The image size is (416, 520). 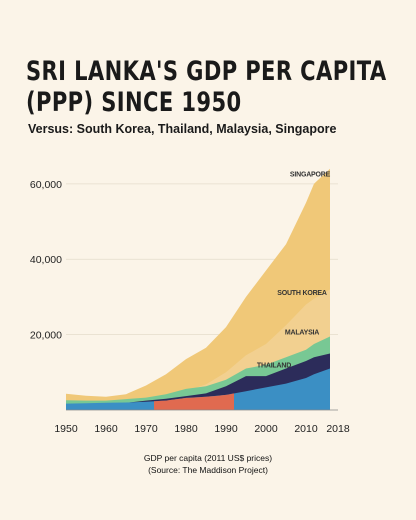 What do you see at coordinates (46, 336) in the screenshot?
I see `y-tick-label-20000: 20,000` at bounding box center [46, 336].